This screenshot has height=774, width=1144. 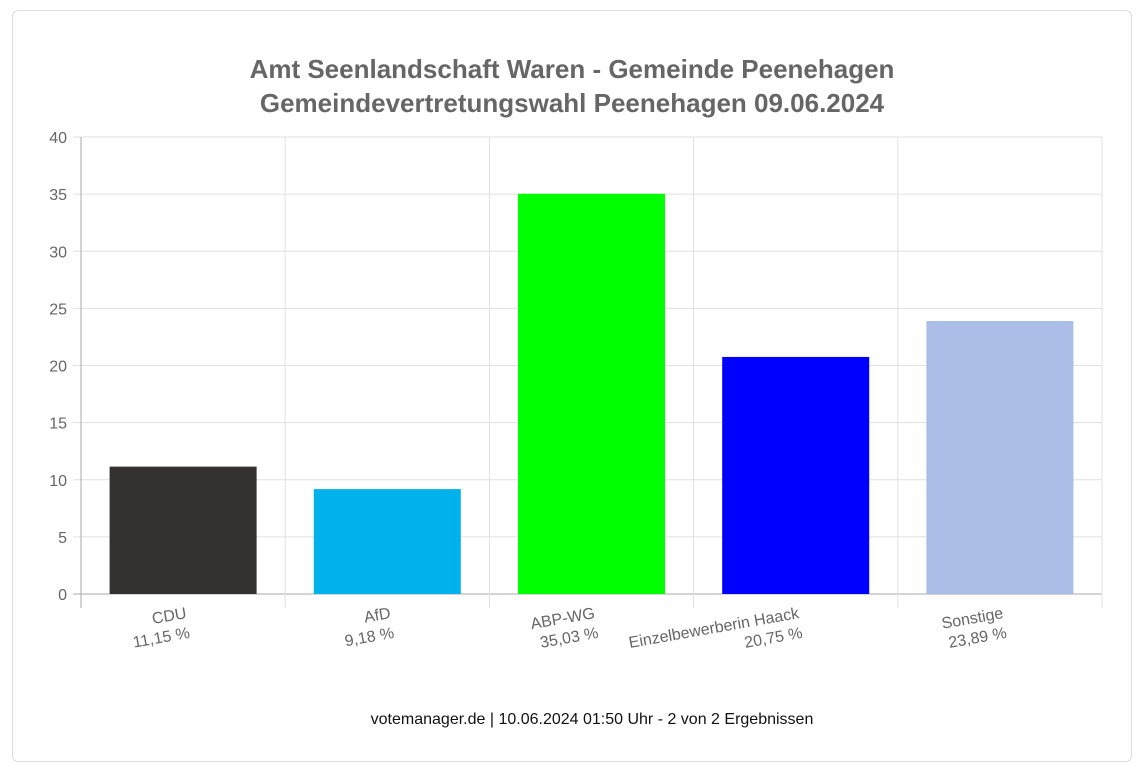 What do you see at coordinates (169, 616) in the screenshot?
I see `x-tick-label: CDU` at bounding box center [169, 616].